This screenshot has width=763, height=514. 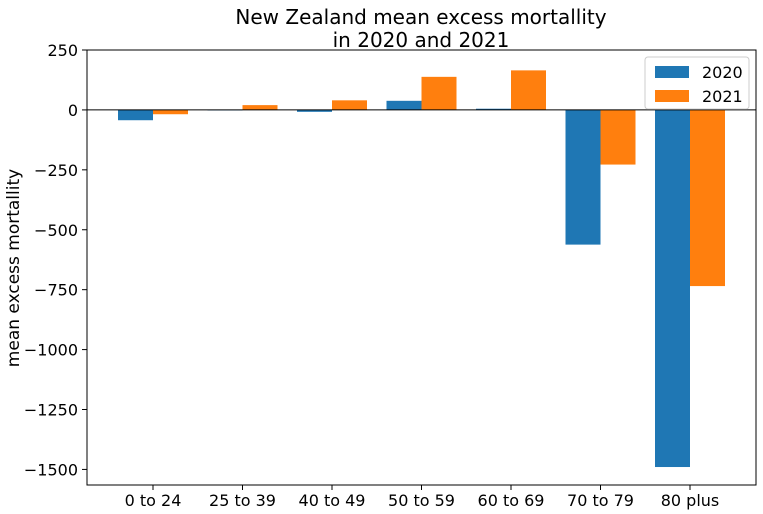 I want to click on x-tick-label: 0 to 24, so click(x=153, y=500).